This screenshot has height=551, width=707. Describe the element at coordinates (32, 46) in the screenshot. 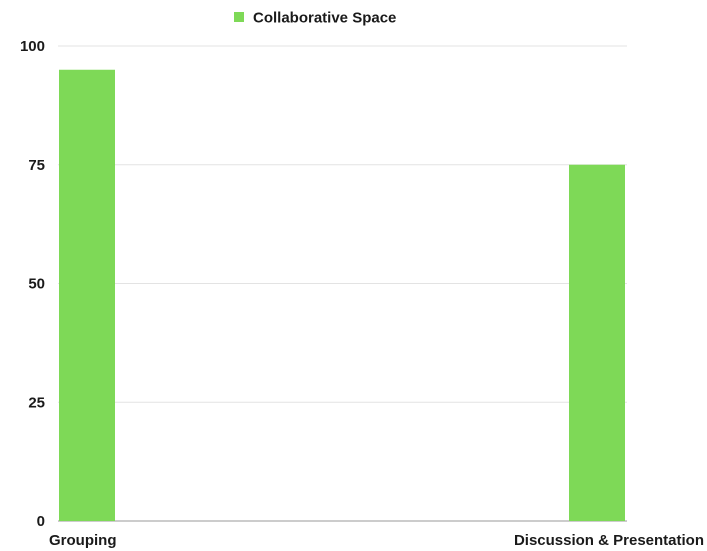

I see `y-tick-label-100: 100` at that location.